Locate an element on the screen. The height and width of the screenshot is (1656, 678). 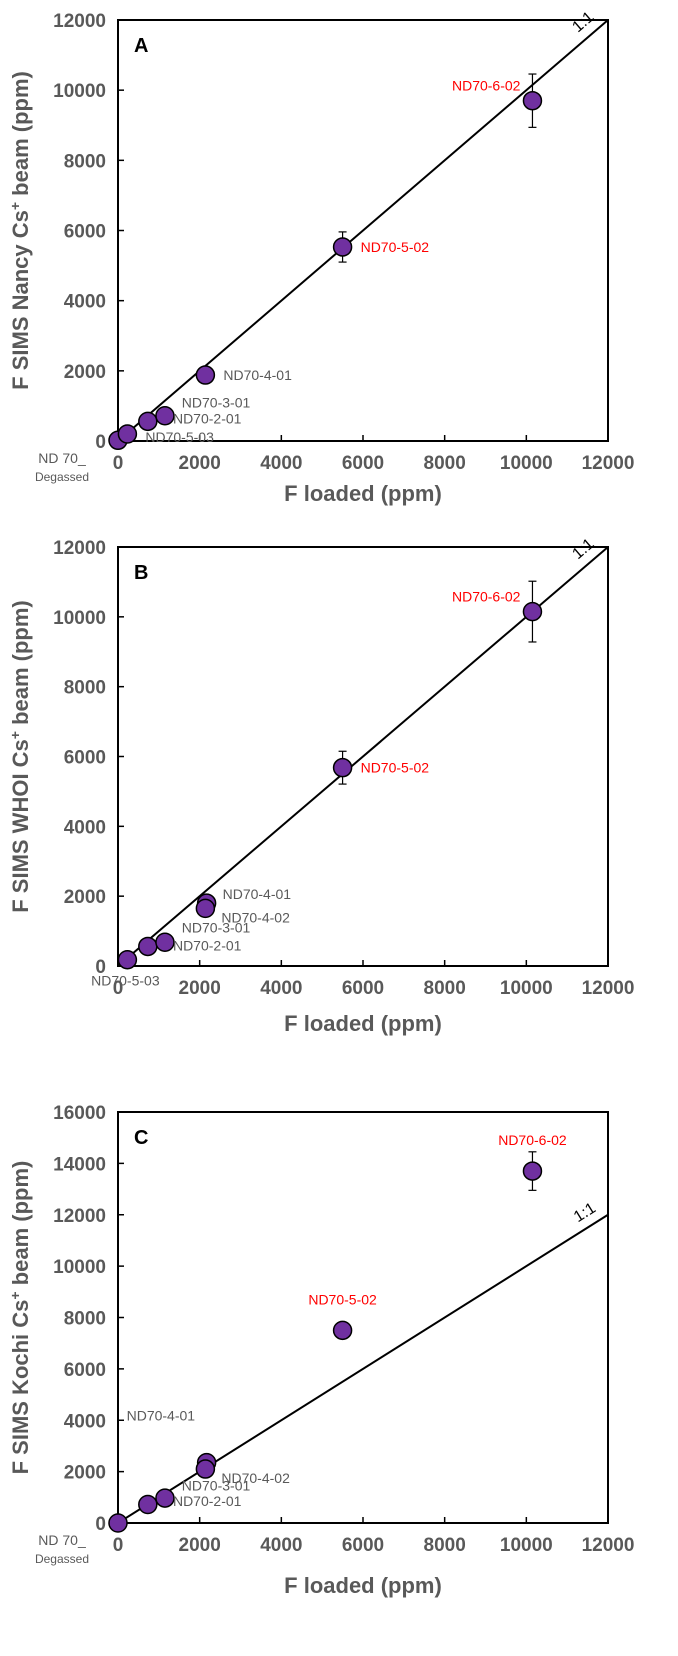
panel-a-x-tick-label: 0 is located at coordinates (118, 463).